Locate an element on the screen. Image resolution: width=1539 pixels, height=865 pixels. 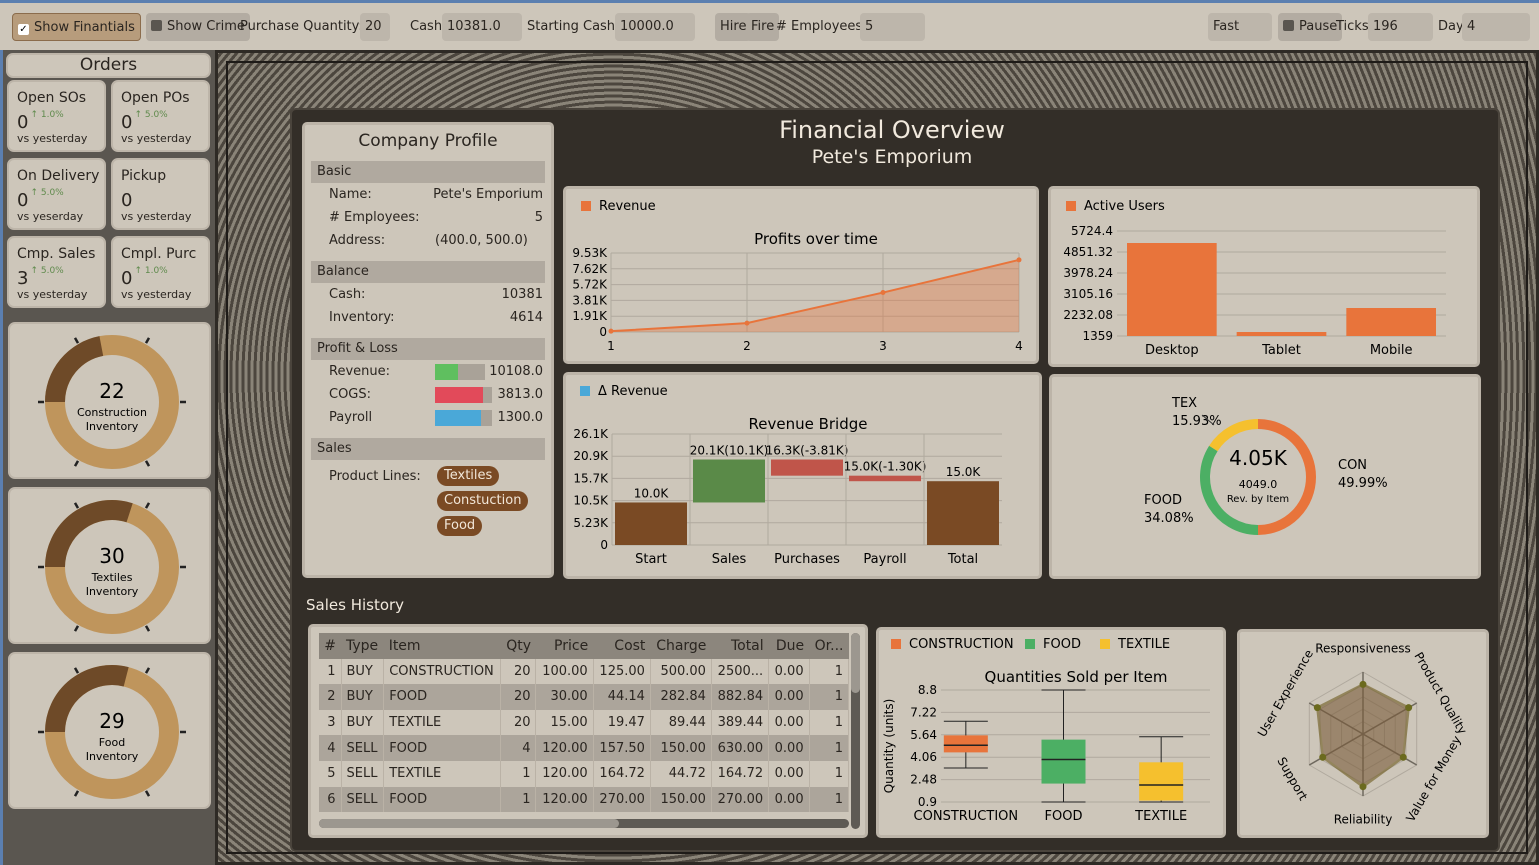
table-cell: 270.00 is located at coordinates (740, 799).